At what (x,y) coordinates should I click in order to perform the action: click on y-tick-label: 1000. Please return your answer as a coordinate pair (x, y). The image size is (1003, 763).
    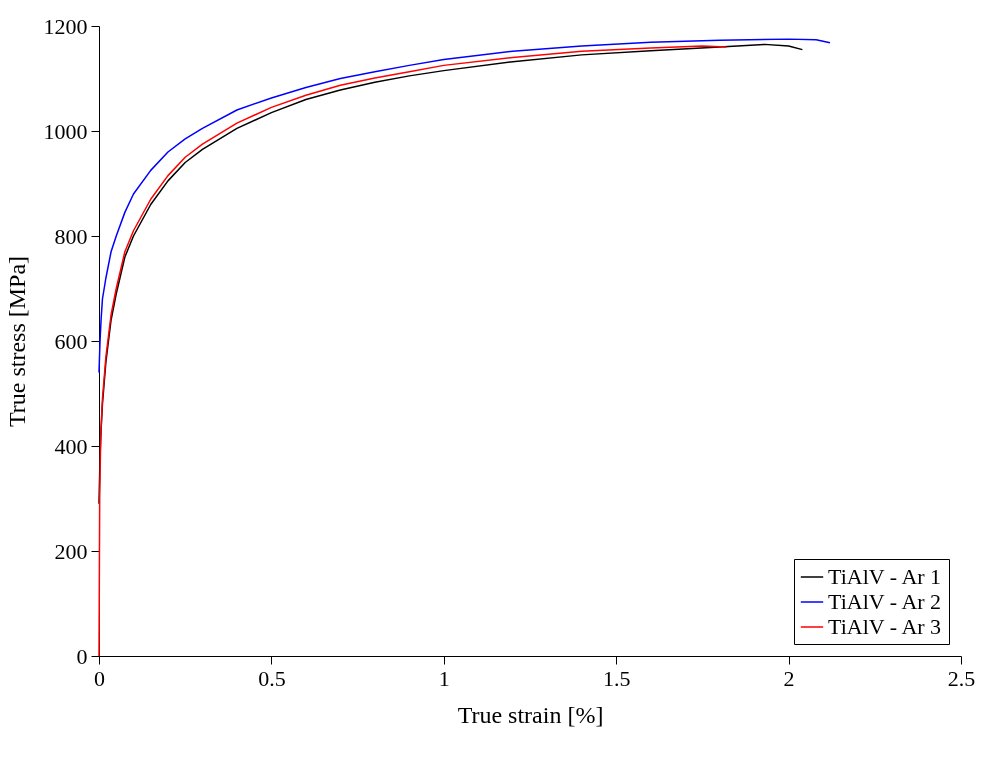
    Looking at the image, I should click on (65, 131).